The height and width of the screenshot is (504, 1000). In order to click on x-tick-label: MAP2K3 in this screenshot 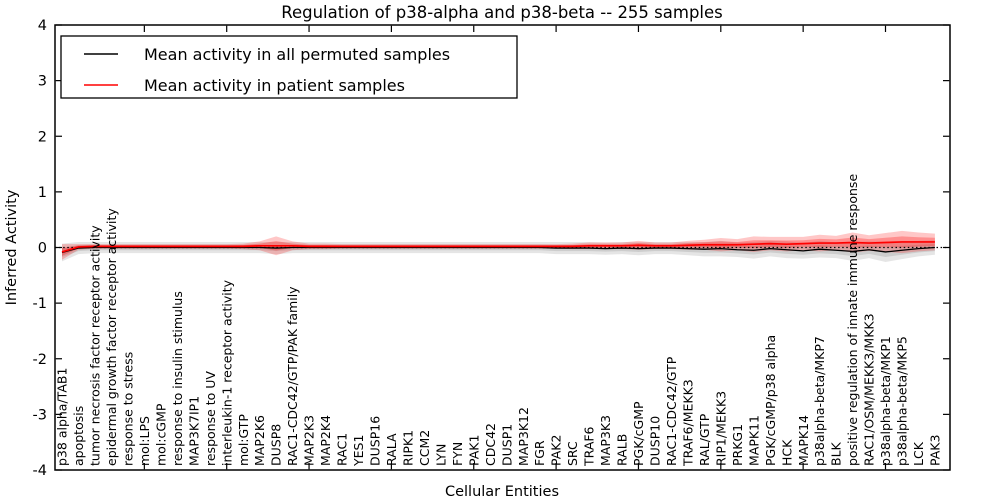, I will do `click(309, 440)`.